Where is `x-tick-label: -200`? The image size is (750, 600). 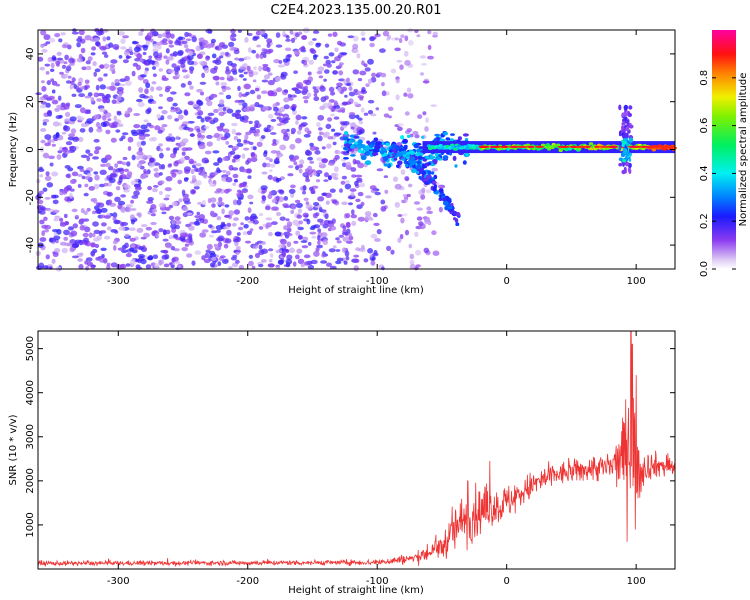
x-tick-label: -200 is located at coordinates (247, 581).